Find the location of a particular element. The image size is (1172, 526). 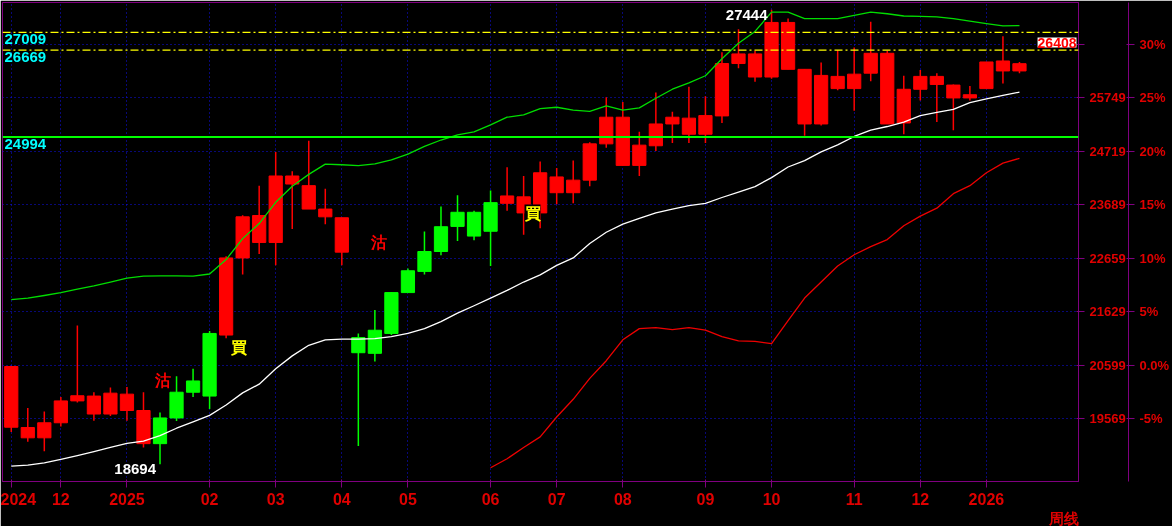

annotation: 27444 is located at coordinates (747, 14).